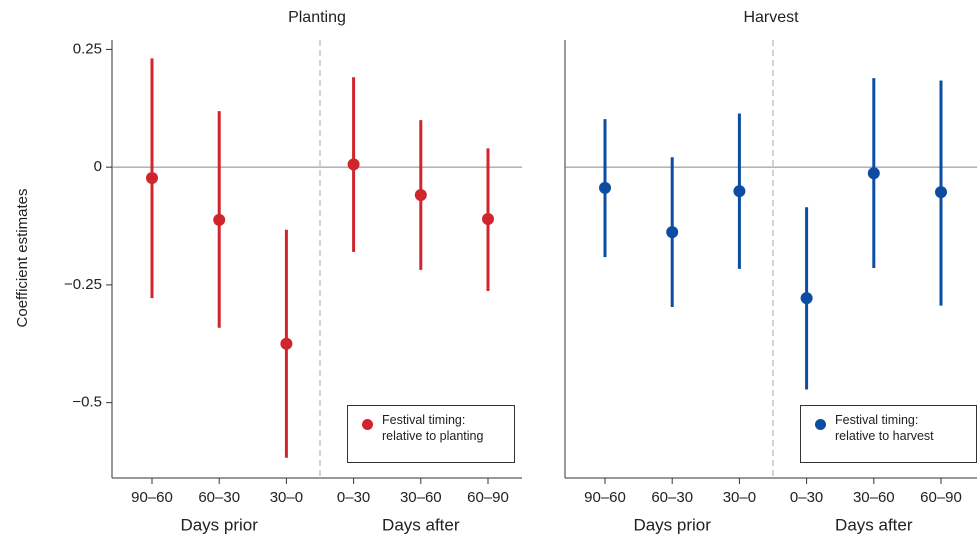 The height and width of the screenshot is (539, 977). I want to click on y-tick-label: 0, so click(98, 166).